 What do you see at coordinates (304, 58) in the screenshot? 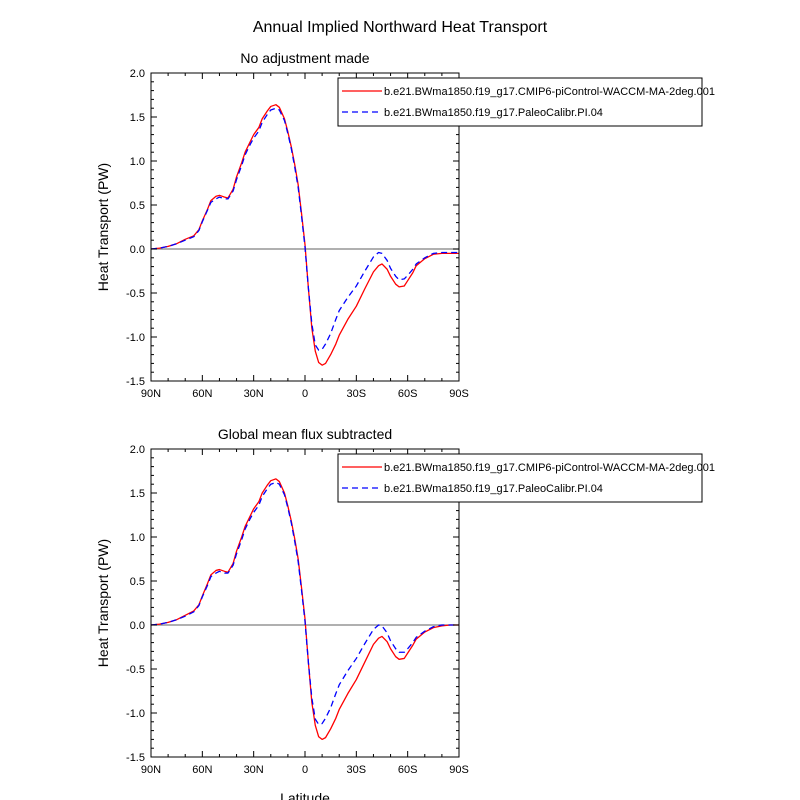
I see `panel-title: No adjustment made` at bounding box center [304, 58].